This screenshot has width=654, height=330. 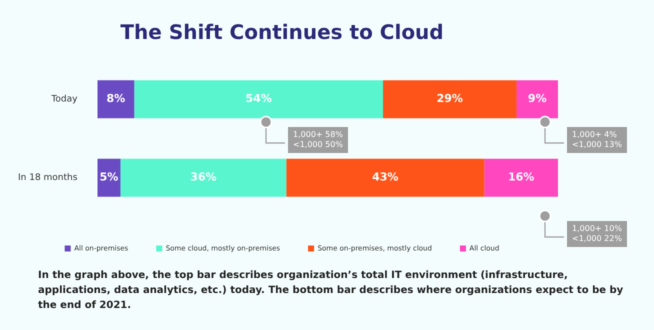 I want to click on data-label: 29%, so click(x=449, y=99).